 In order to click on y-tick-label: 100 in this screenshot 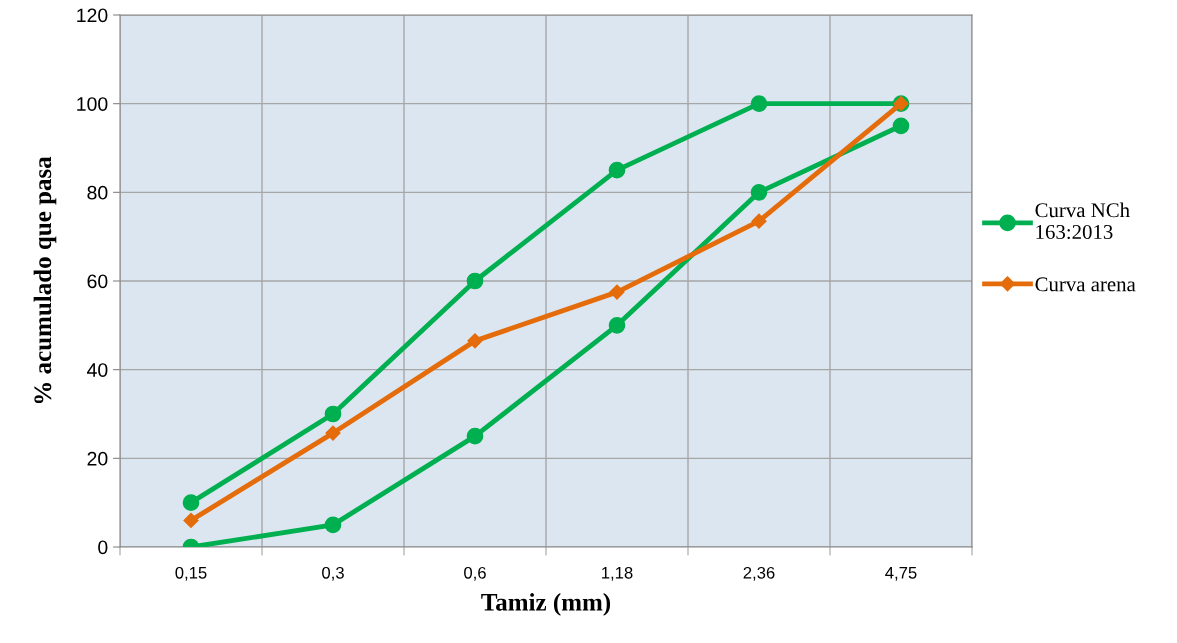, I will do `click(92, 104)`.